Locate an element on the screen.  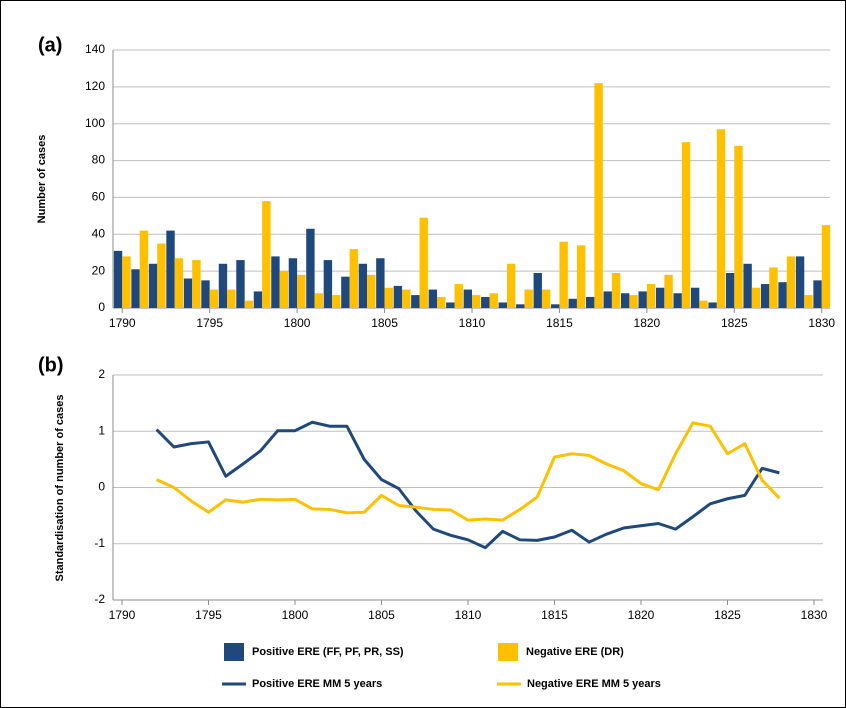
y-tick-label: -1 is located at coordinates (99, 543).